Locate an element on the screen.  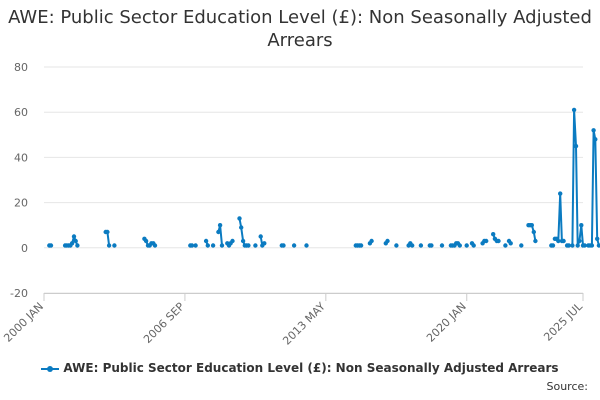
y-tick-label: 80 is located at coordinates (21, 67).